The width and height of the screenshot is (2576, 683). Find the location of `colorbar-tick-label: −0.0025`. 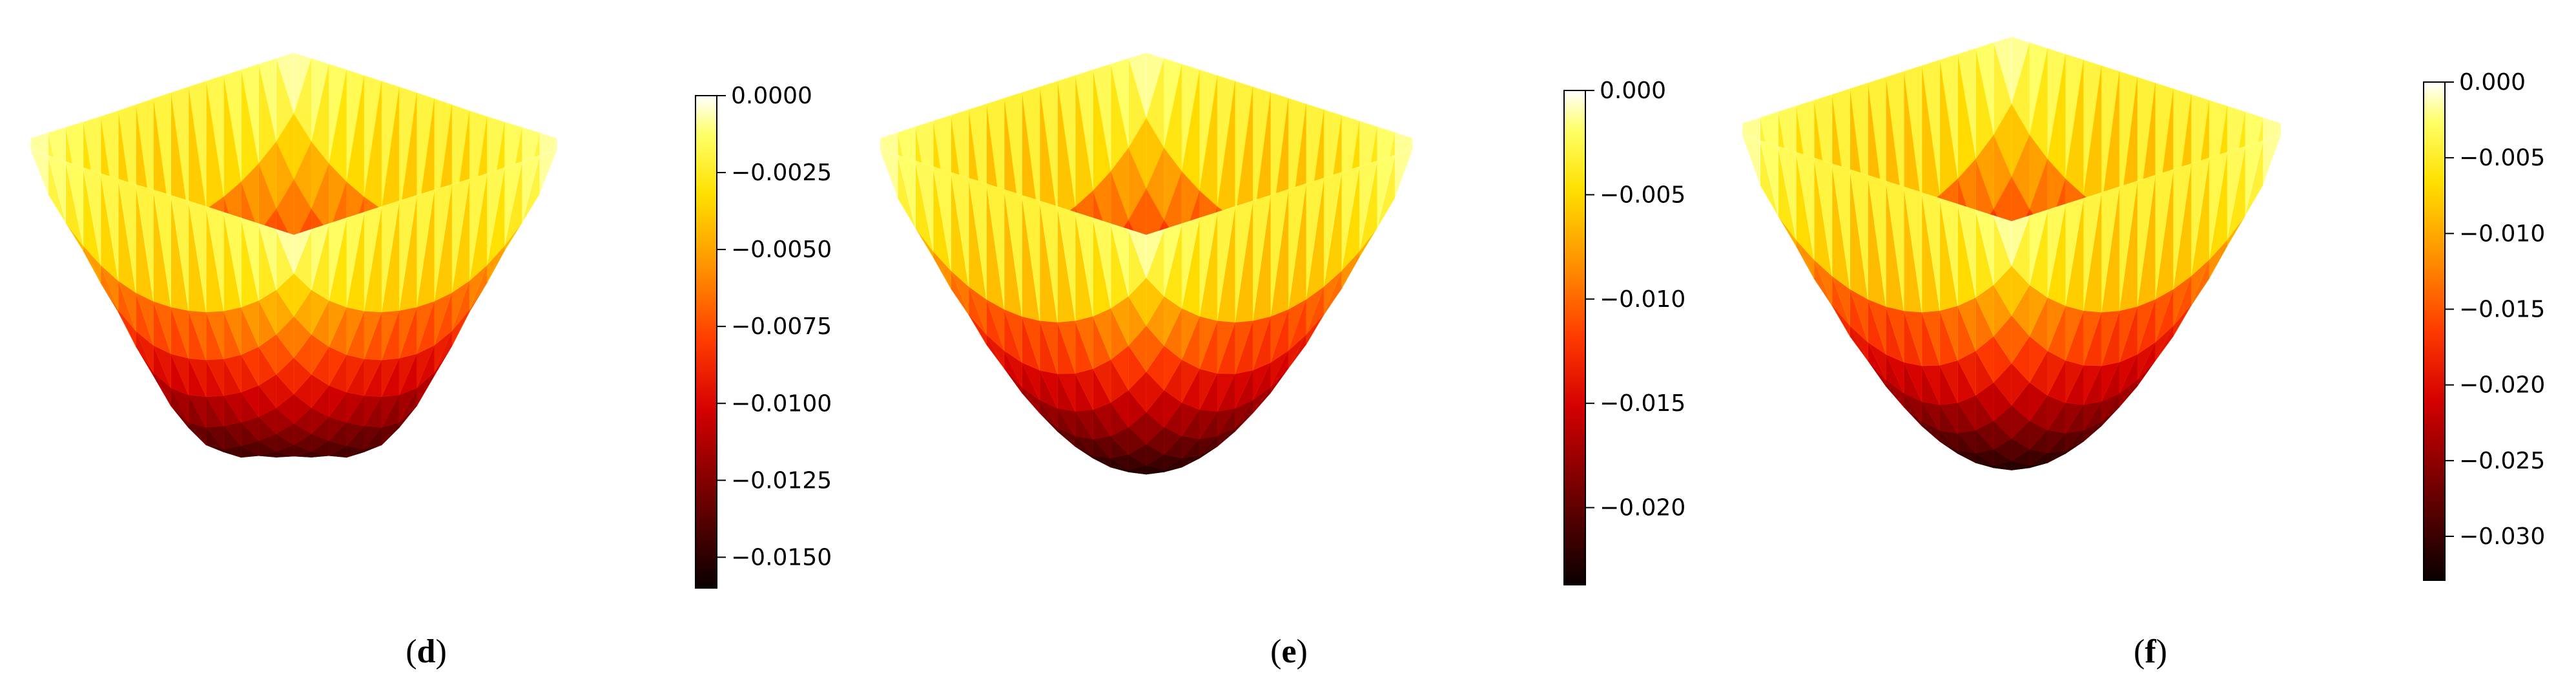

colorbar-tick-label: −0.0025 is located at coordinates (781, 173).